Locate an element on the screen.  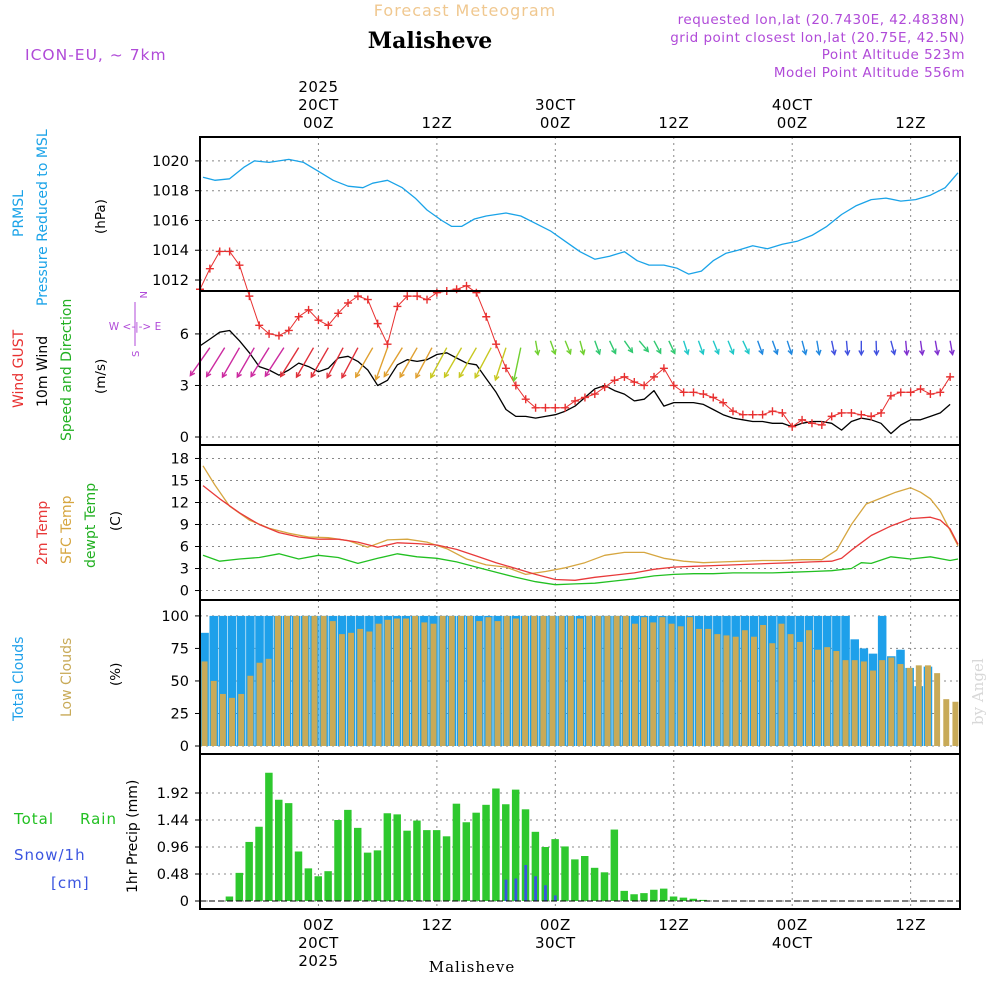
precip-unit-label: 1hr Precip (mm) is located at coordinates (133, 836).